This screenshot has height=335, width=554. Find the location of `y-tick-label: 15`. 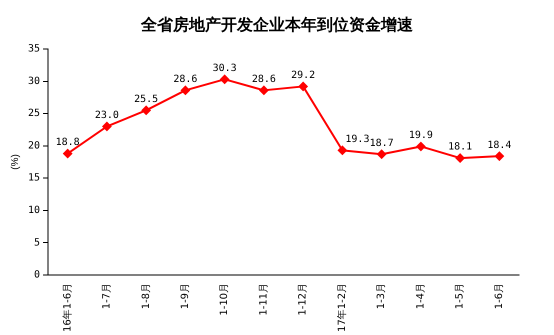

y-tick-label: 15 is located at coordinates (34, 178).